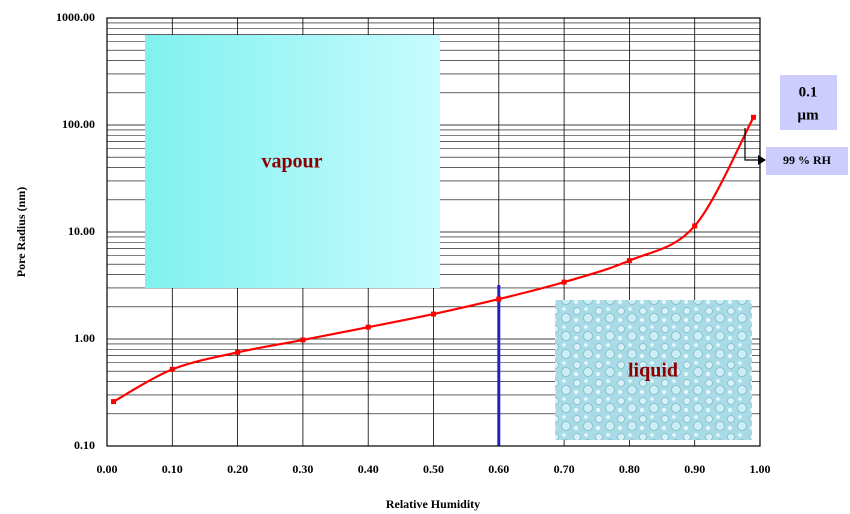 The image size is (850, 514). Describe the element at coordinates (107, 469) in the screenshot. I see `x-tick-label: 0.00` at that location.